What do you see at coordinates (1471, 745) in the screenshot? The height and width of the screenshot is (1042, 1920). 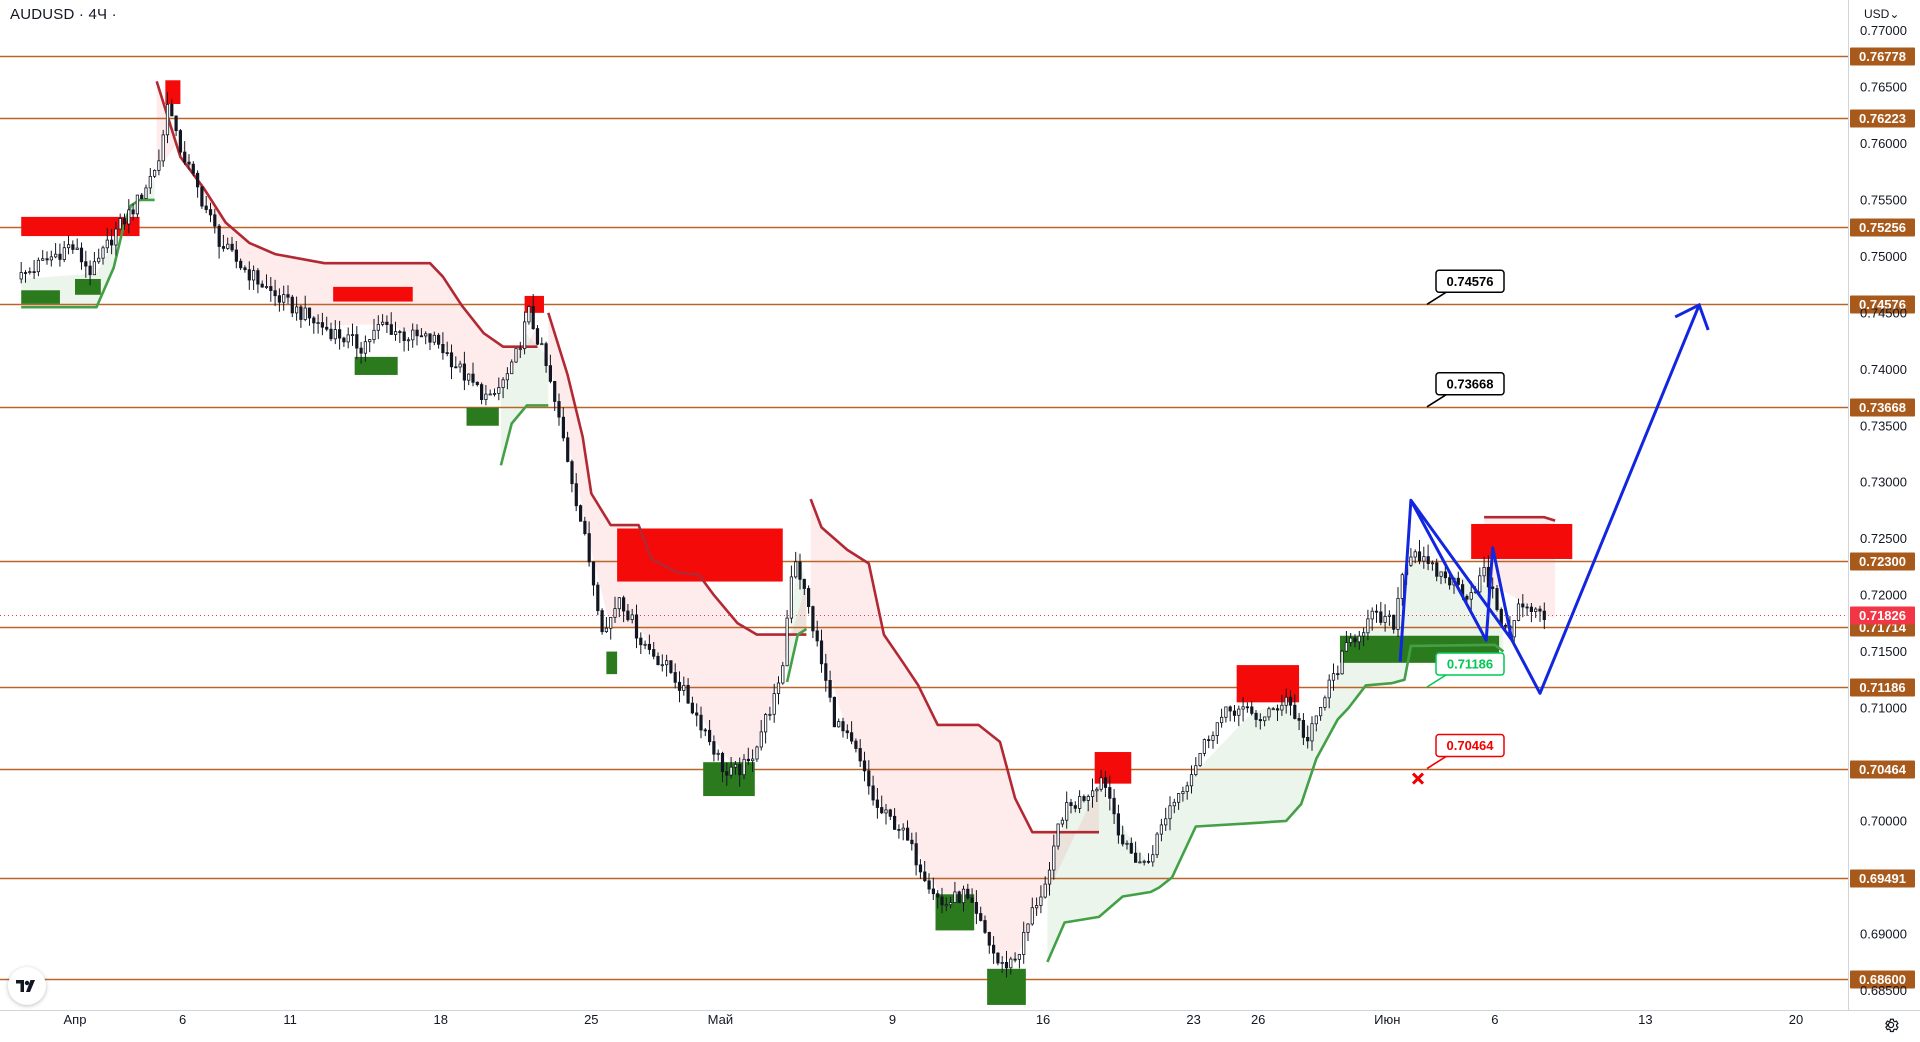 I see `callout-price-label: 0.70464` at bounding box center [1471, 745].